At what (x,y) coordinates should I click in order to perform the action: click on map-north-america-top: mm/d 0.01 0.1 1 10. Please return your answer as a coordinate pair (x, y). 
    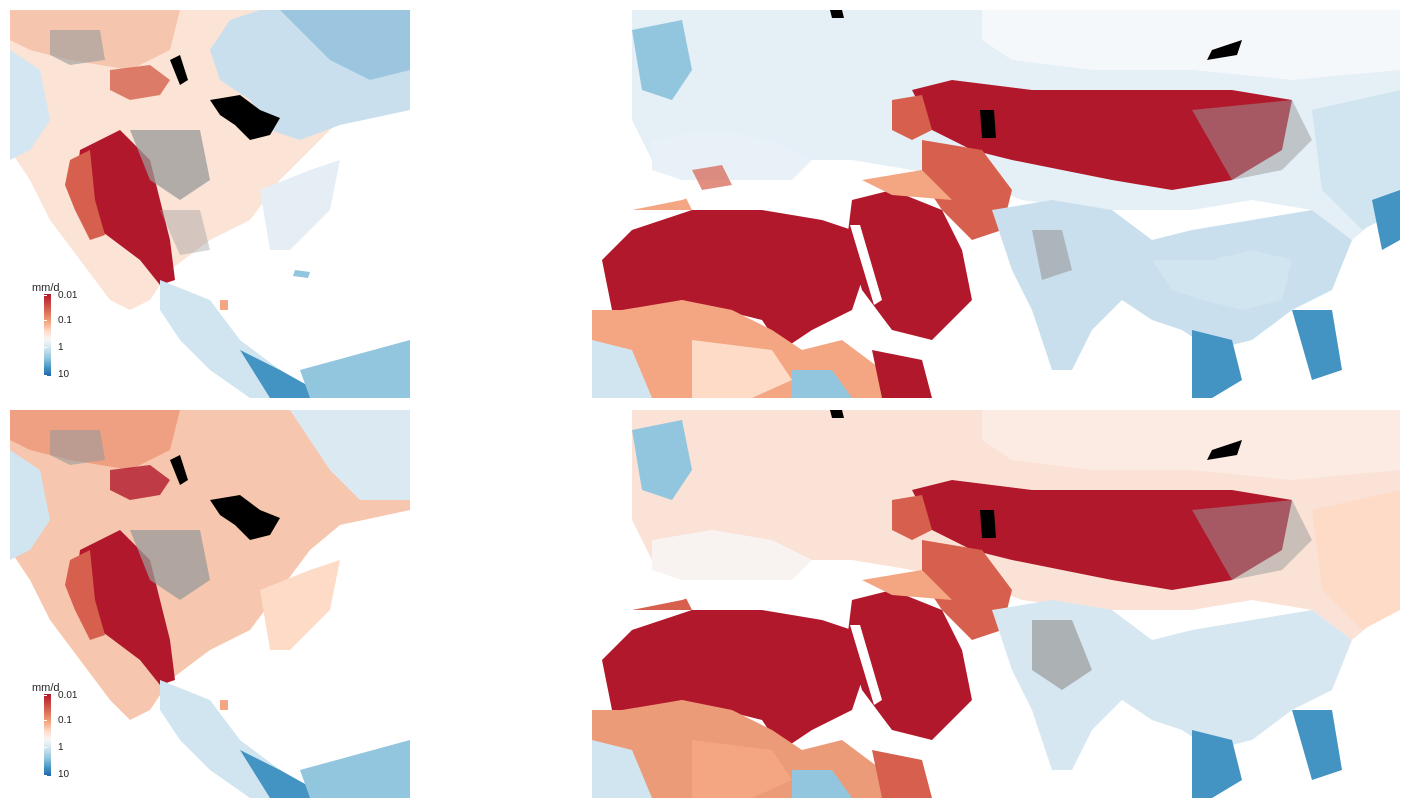
    Looking at the image, I should click on (210, 204).